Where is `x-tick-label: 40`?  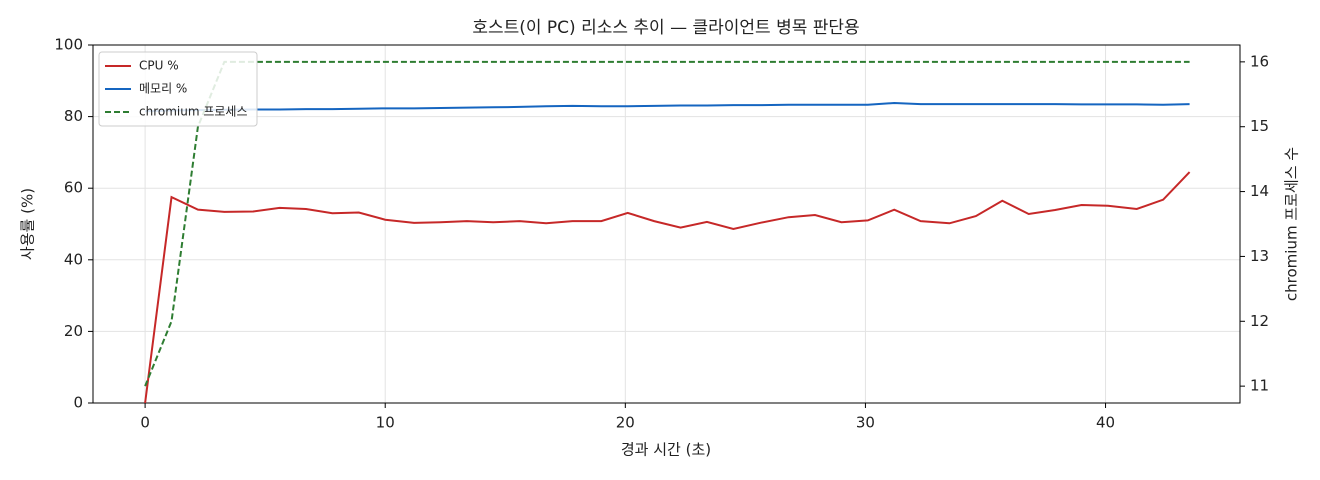
x-tick-label: 40 is located at coordinates (1105, 423).